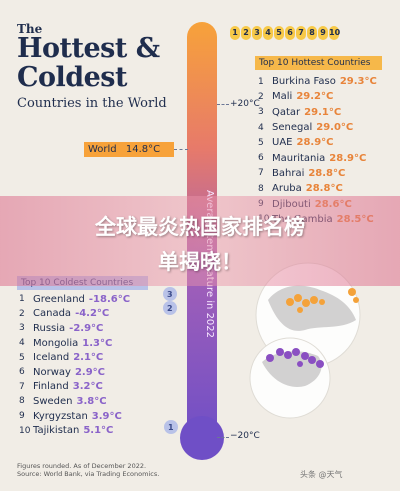  I want to click on rank-marker: 6, so click(290, 33).